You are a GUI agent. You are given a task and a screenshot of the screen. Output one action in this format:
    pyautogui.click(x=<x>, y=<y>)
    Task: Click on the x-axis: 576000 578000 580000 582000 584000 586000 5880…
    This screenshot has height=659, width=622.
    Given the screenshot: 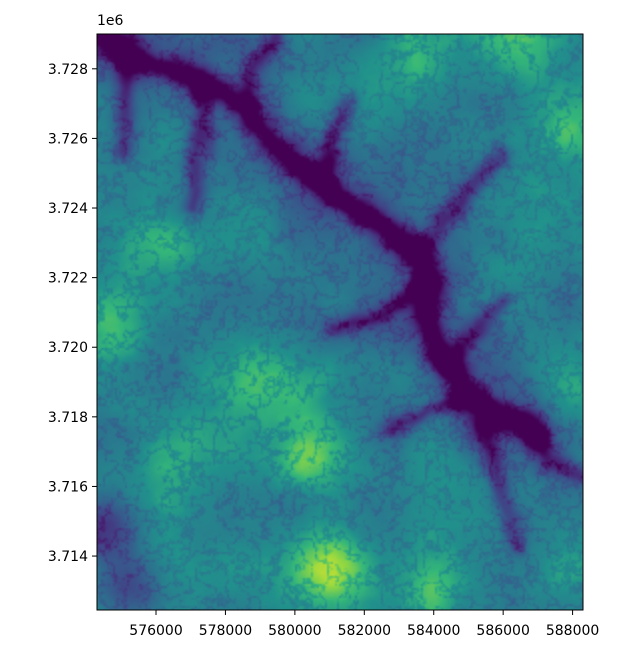 What is the action you would take?
    pyautogui.click(x=364, y=624)
    